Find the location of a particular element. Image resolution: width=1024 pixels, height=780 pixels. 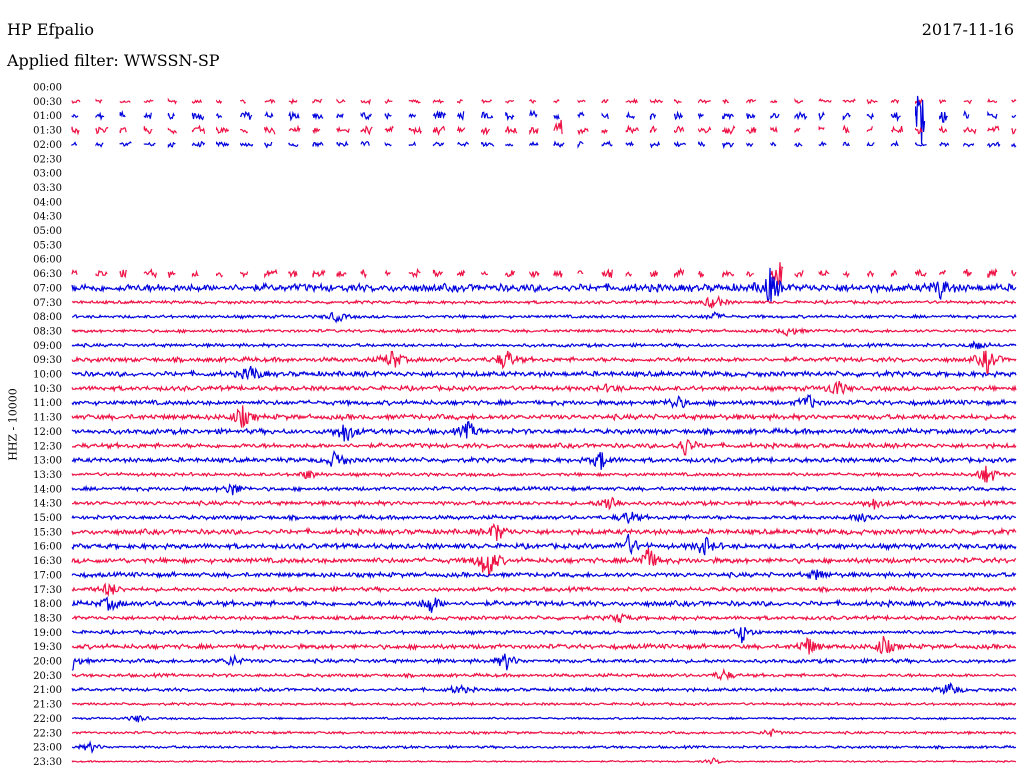

time-tick-label: 02:30 is located at coordinates (47, 159).